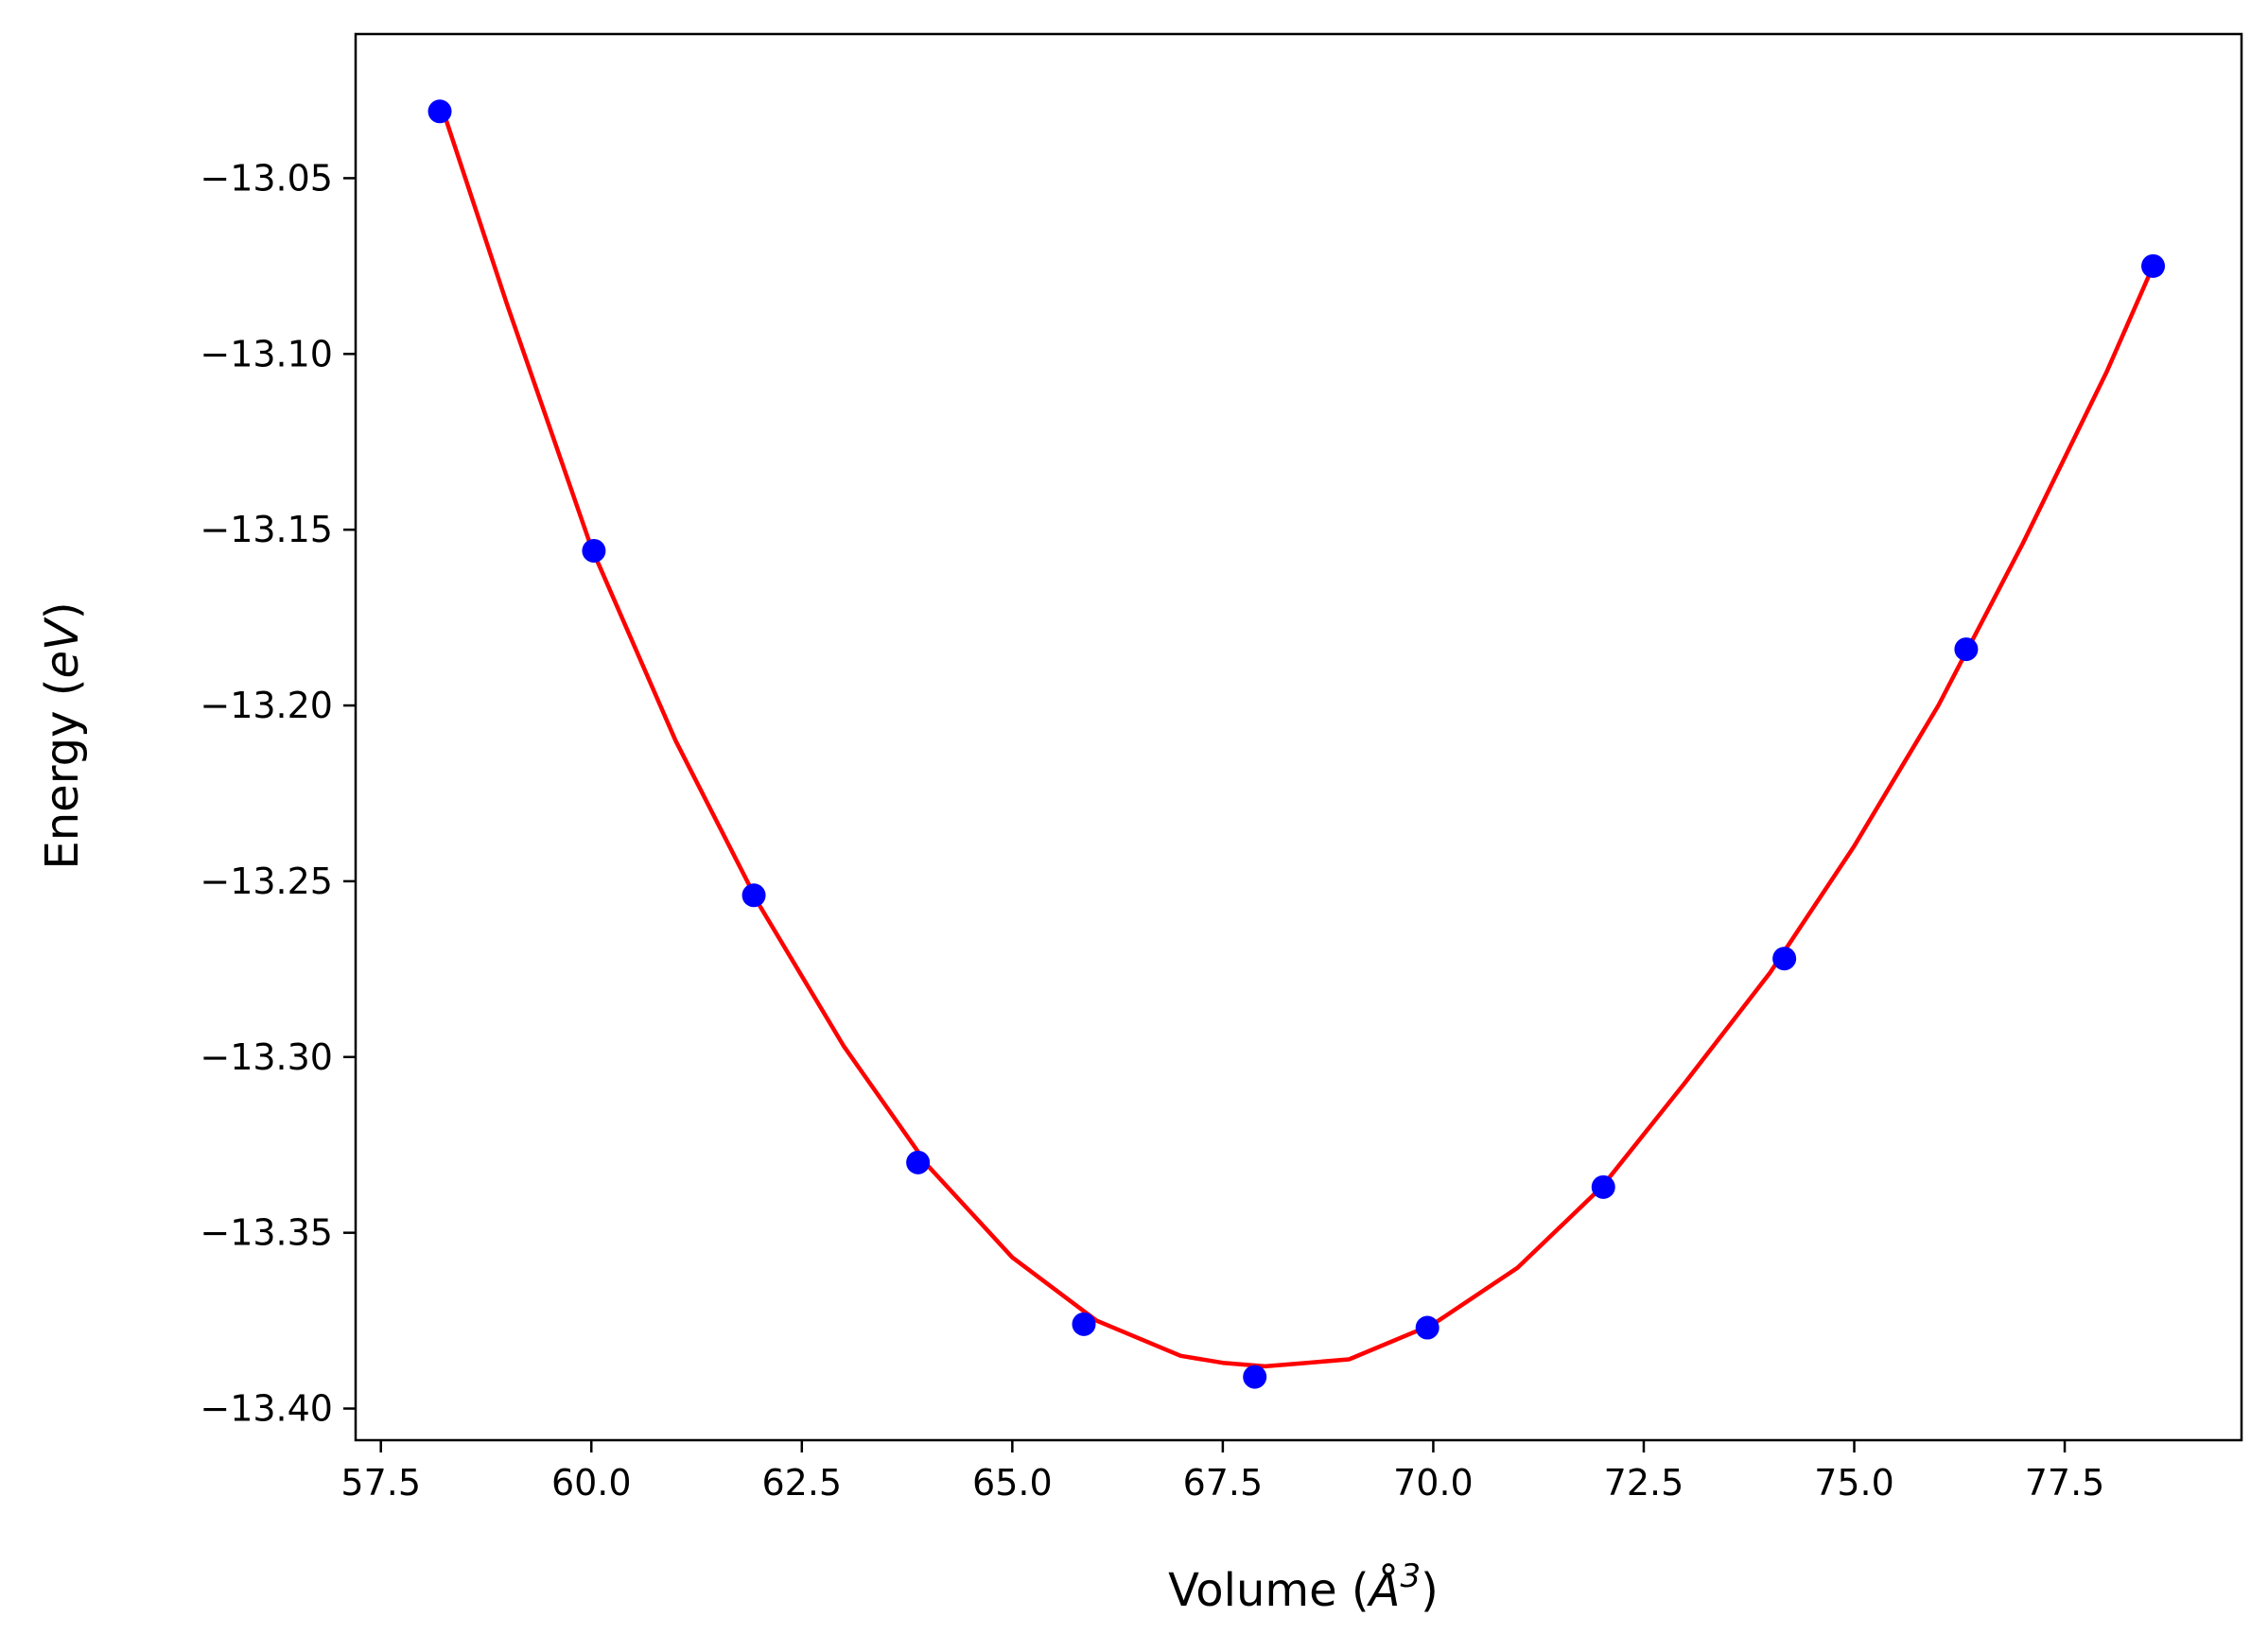 Image resolution: width=2268 pixels, height=1652 pixels. Describe the element at coordinates (1303, 1587) in the screenshot. I see `x-axis-label: Volume (Å3)` at that location.